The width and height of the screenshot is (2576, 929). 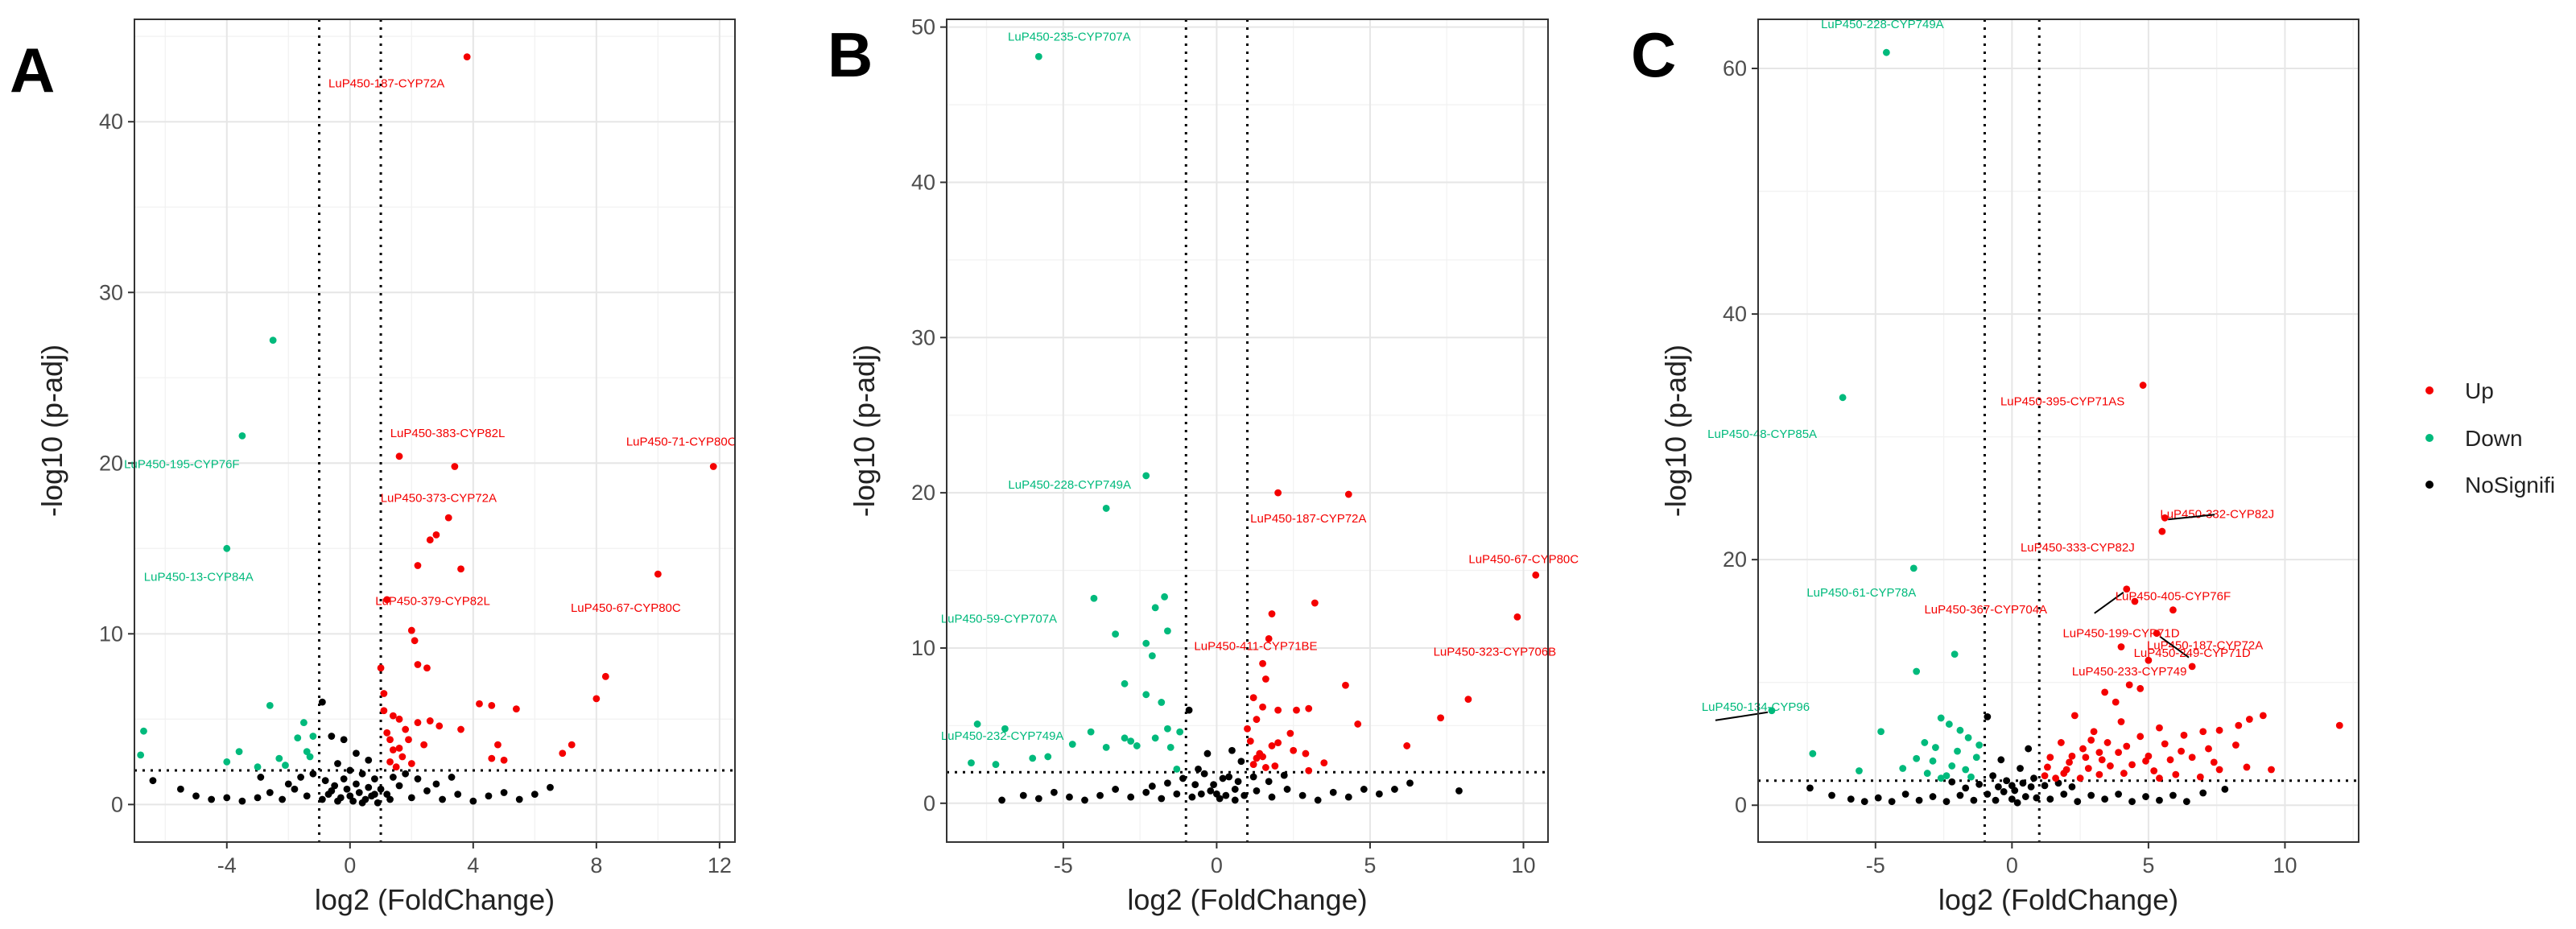 I want to click on gene-annotation: LuP450-379-CYP82L, so click(x=432, y=602).